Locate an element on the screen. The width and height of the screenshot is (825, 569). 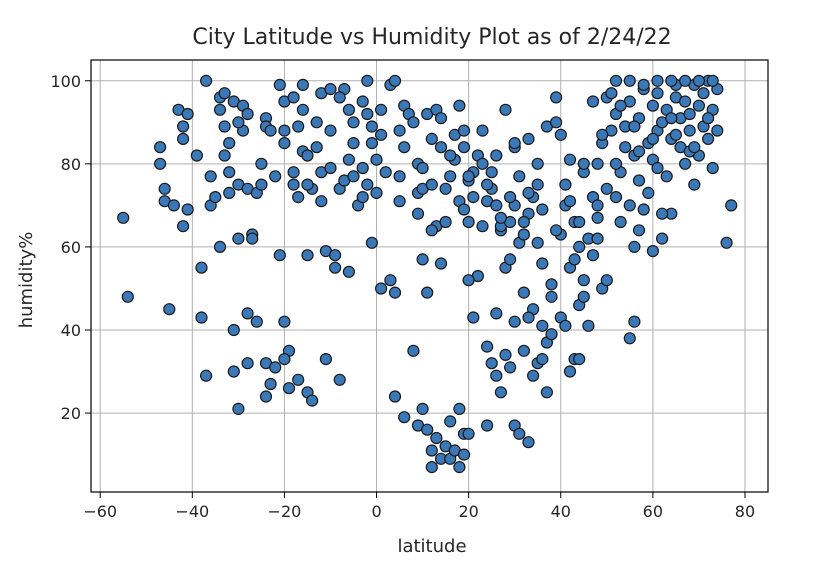
x-tick-label: −40 is located at coordinates (192, 511).